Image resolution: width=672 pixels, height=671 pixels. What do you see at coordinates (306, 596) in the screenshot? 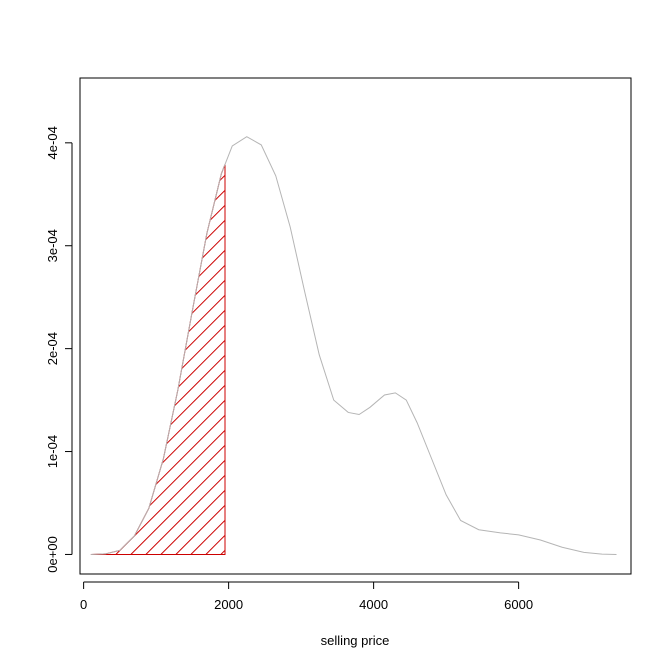
I see `x-axis: 0 2000 4000 6000` at bounding box center [306, 596].